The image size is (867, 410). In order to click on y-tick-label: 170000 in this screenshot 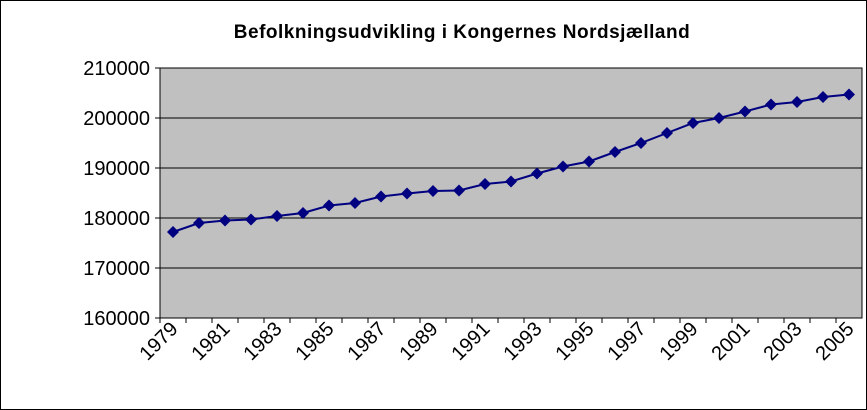, I will do `click(116, 269)`.